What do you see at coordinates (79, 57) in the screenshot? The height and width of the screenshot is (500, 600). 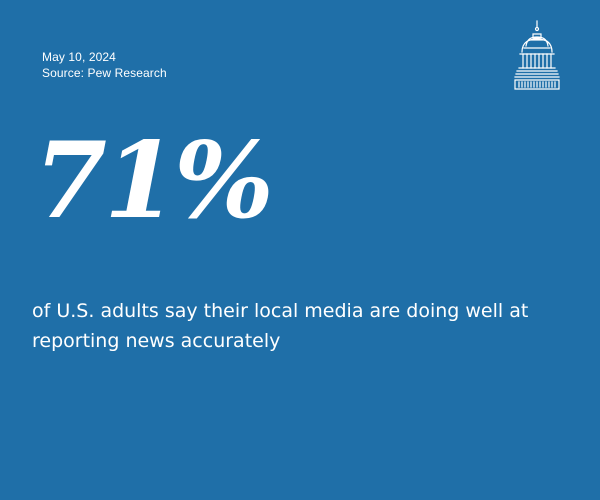 I see `publish-date: May 10, 2024` at bounding box center [79, 57].